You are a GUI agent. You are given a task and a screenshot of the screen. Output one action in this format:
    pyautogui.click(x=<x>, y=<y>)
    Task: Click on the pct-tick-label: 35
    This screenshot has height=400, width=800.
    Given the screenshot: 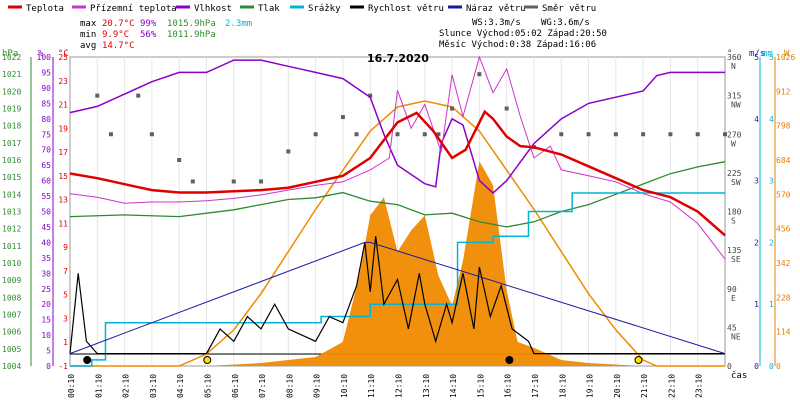 What is the action you would take?
    pyautogui.click(x=46, y=258)
    